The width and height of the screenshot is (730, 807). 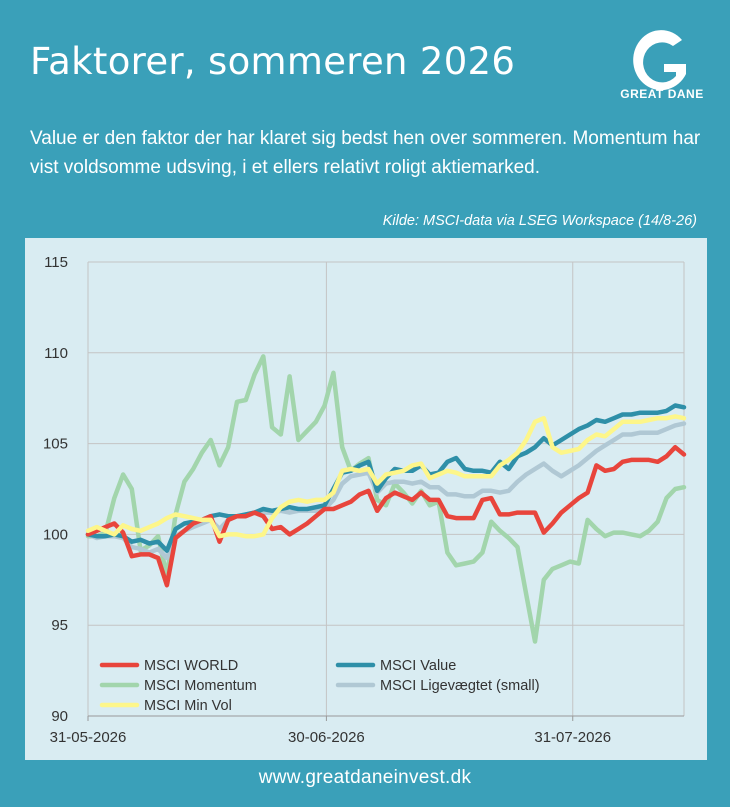 What do you see at coordinates (55, 534) in the screenshot?
I see `y-tick-label: 100` at bounding box center [55, 534].